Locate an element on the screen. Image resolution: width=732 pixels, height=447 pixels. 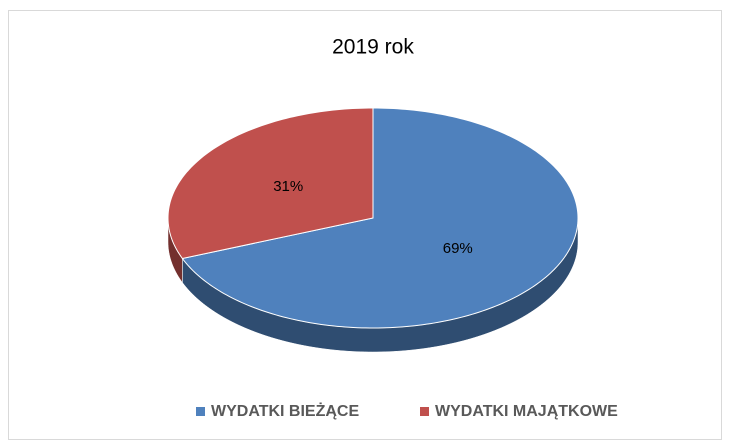
legend-label: WYDATKI BIEŻĄCE is located at coordinates (285, 411).